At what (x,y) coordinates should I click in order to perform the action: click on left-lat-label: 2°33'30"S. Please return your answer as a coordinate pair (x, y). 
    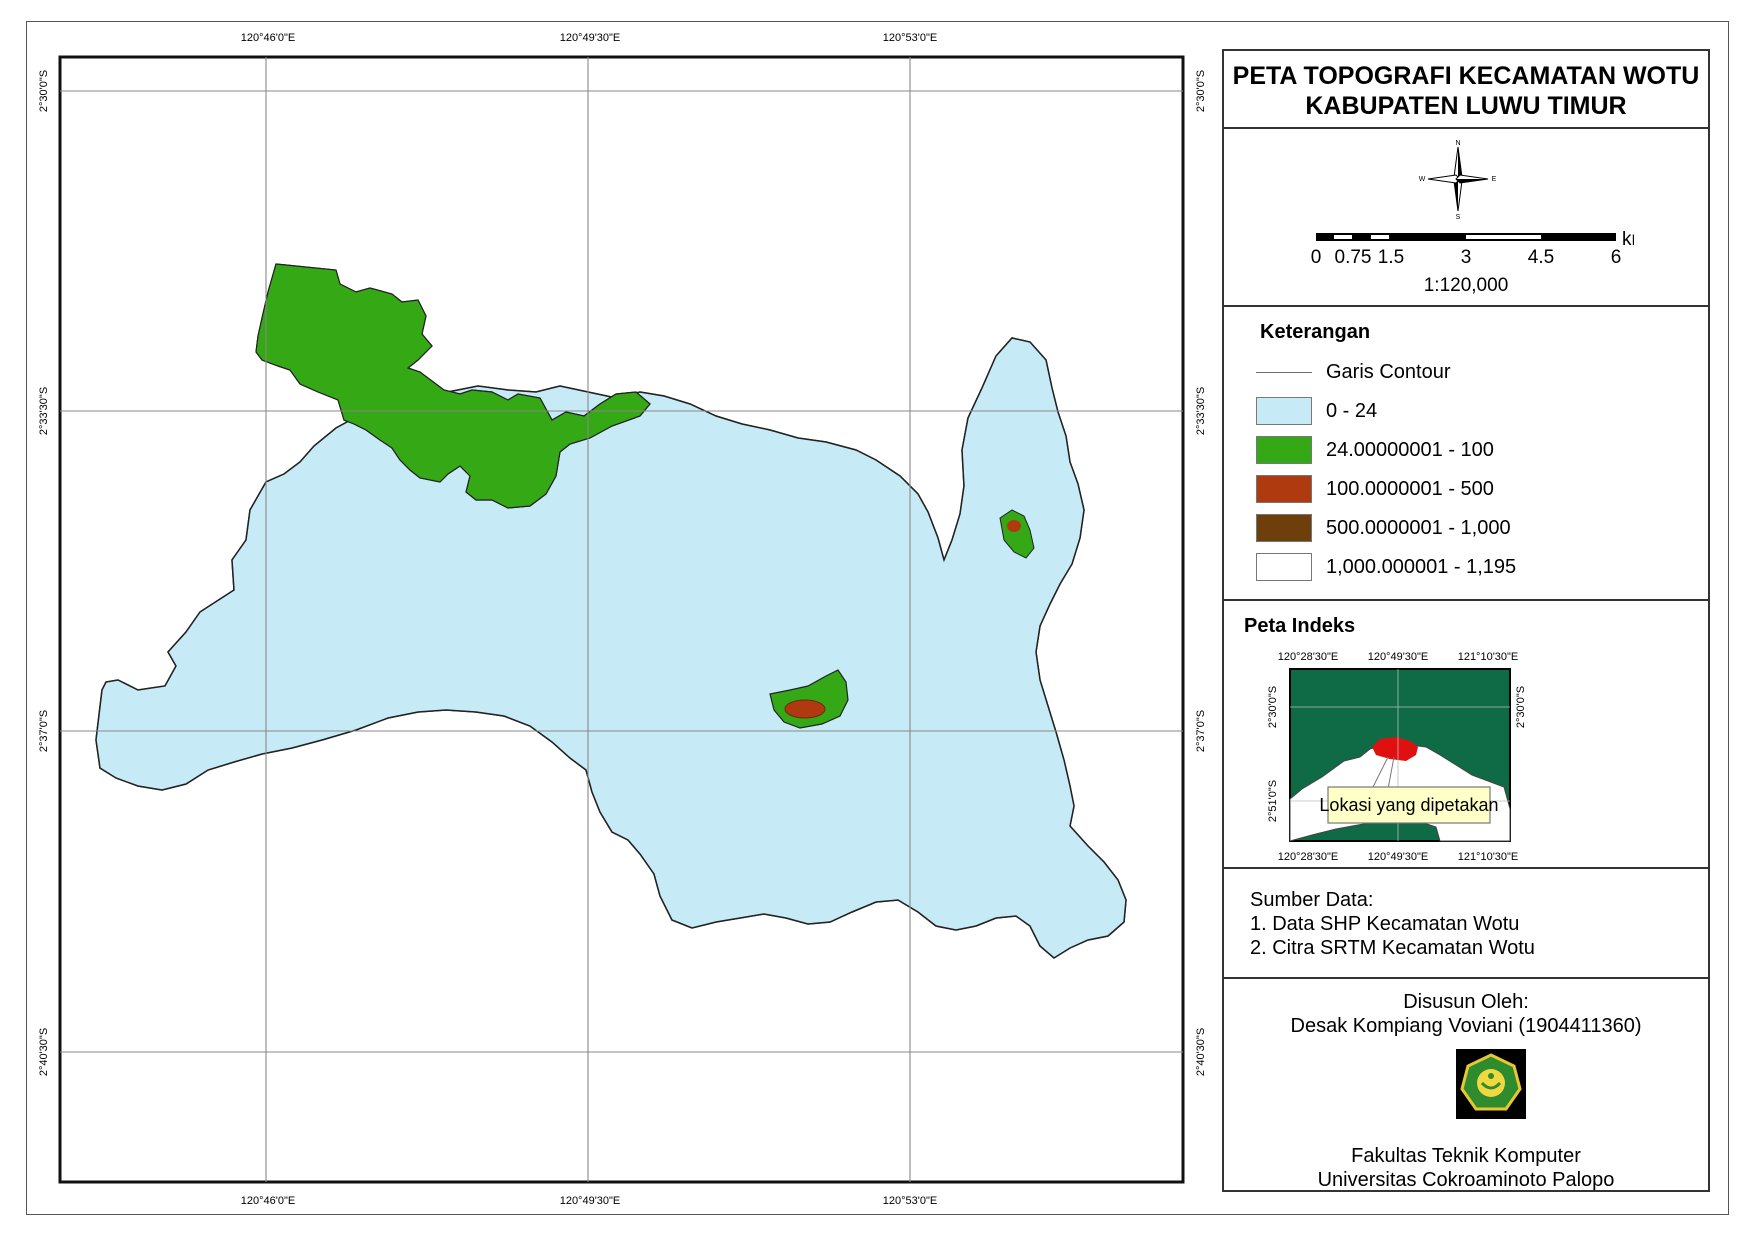
    Looking at the image, I should click on (44, 411).